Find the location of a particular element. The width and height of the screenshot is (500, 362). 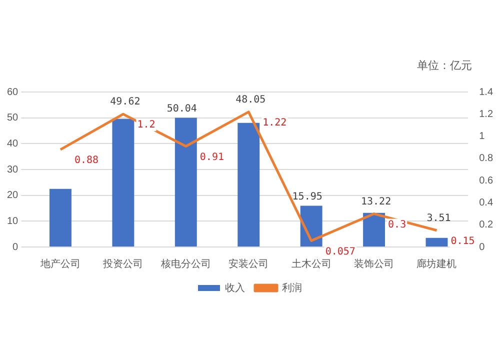

data-label: 0.057 is located at coordinates (340, 252).